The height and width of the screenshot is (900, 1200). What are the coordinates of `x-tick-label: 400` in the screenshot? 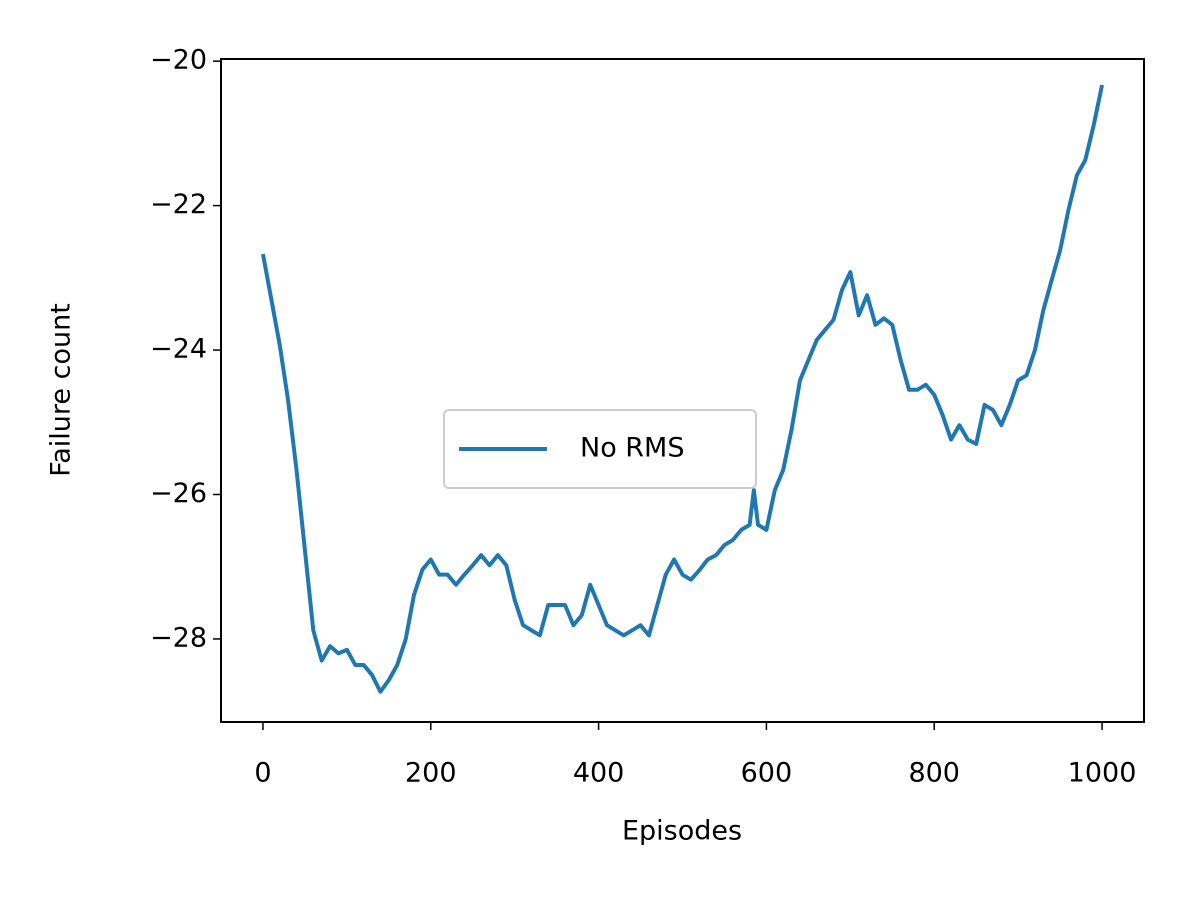 It's located at (599, 773).